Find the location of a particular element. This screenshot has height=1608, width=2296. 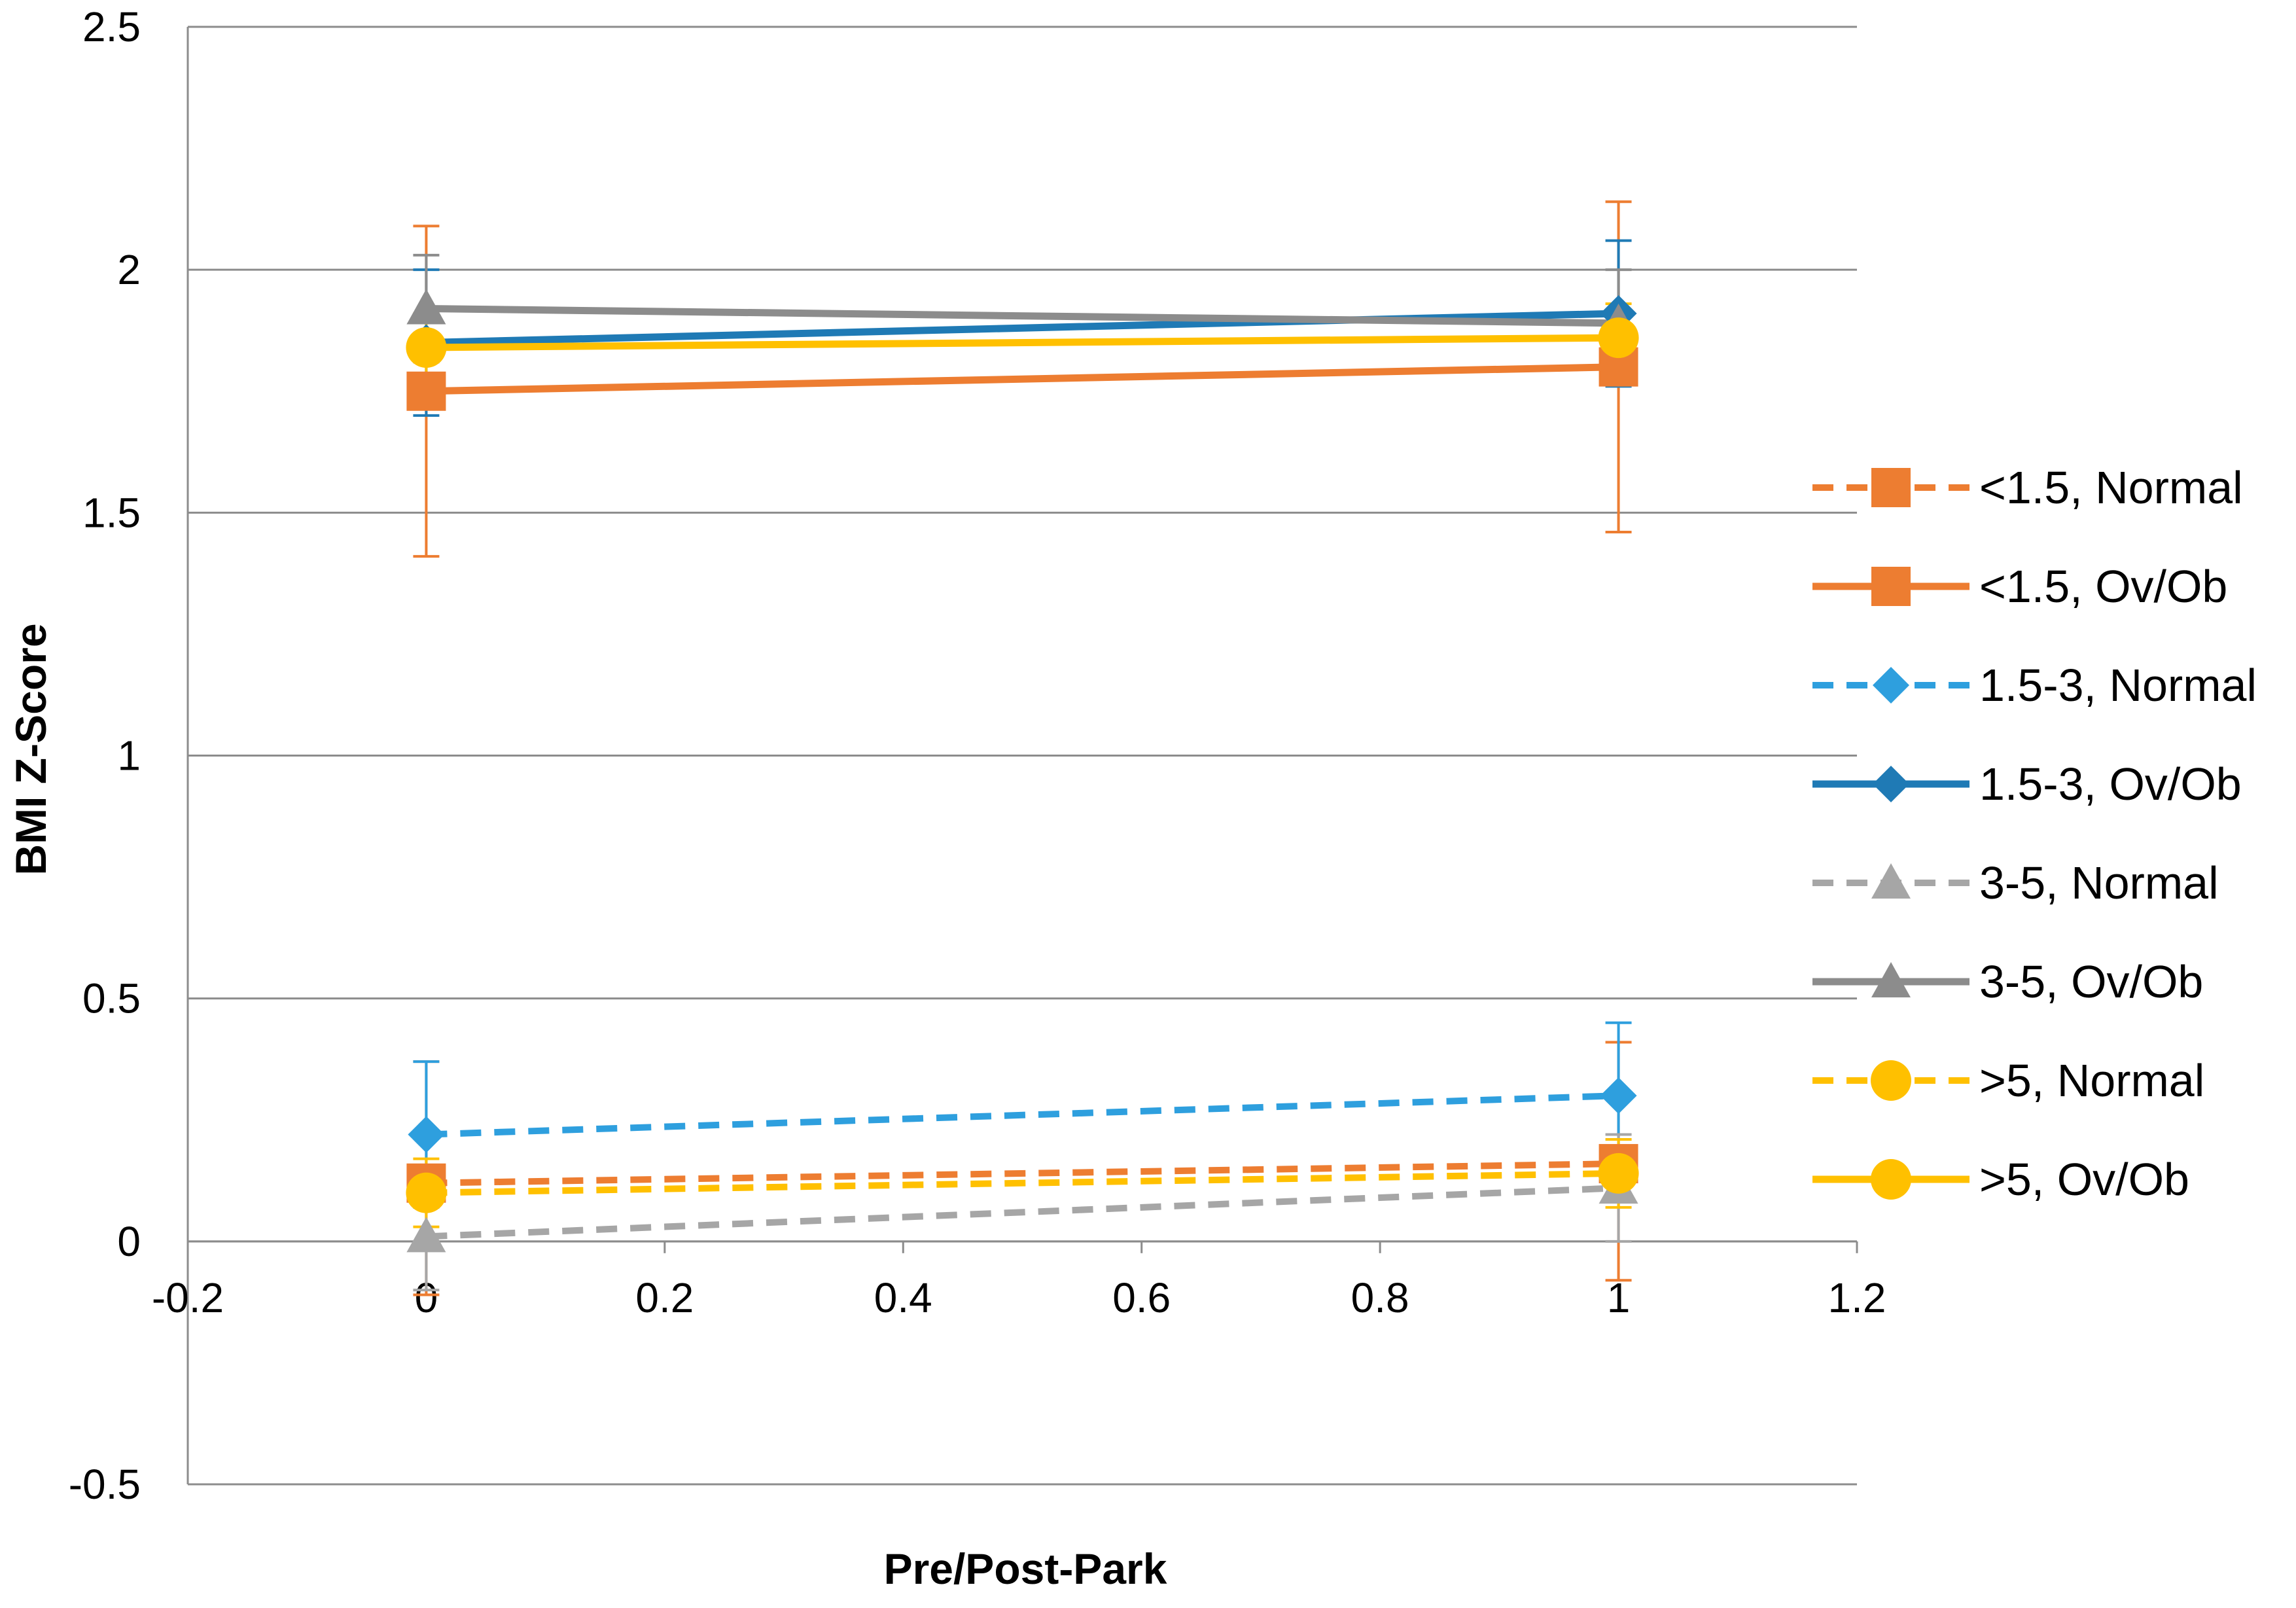

legend-item: 1.5-3, Normal is located at coordinates (2035, 685).